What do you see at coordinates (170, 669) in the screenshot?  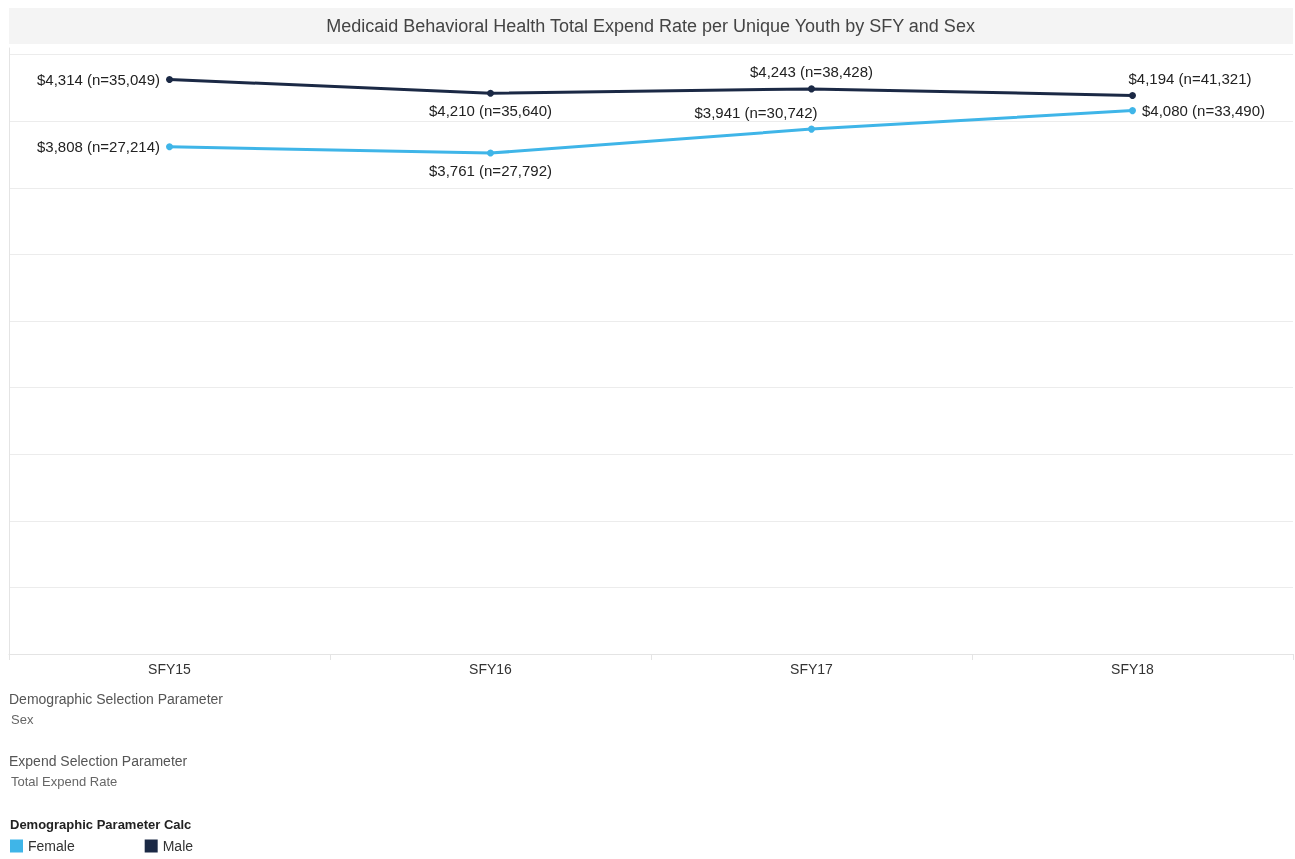 I see `x-tick-label: SFY15` at bounding box center [170, 669].